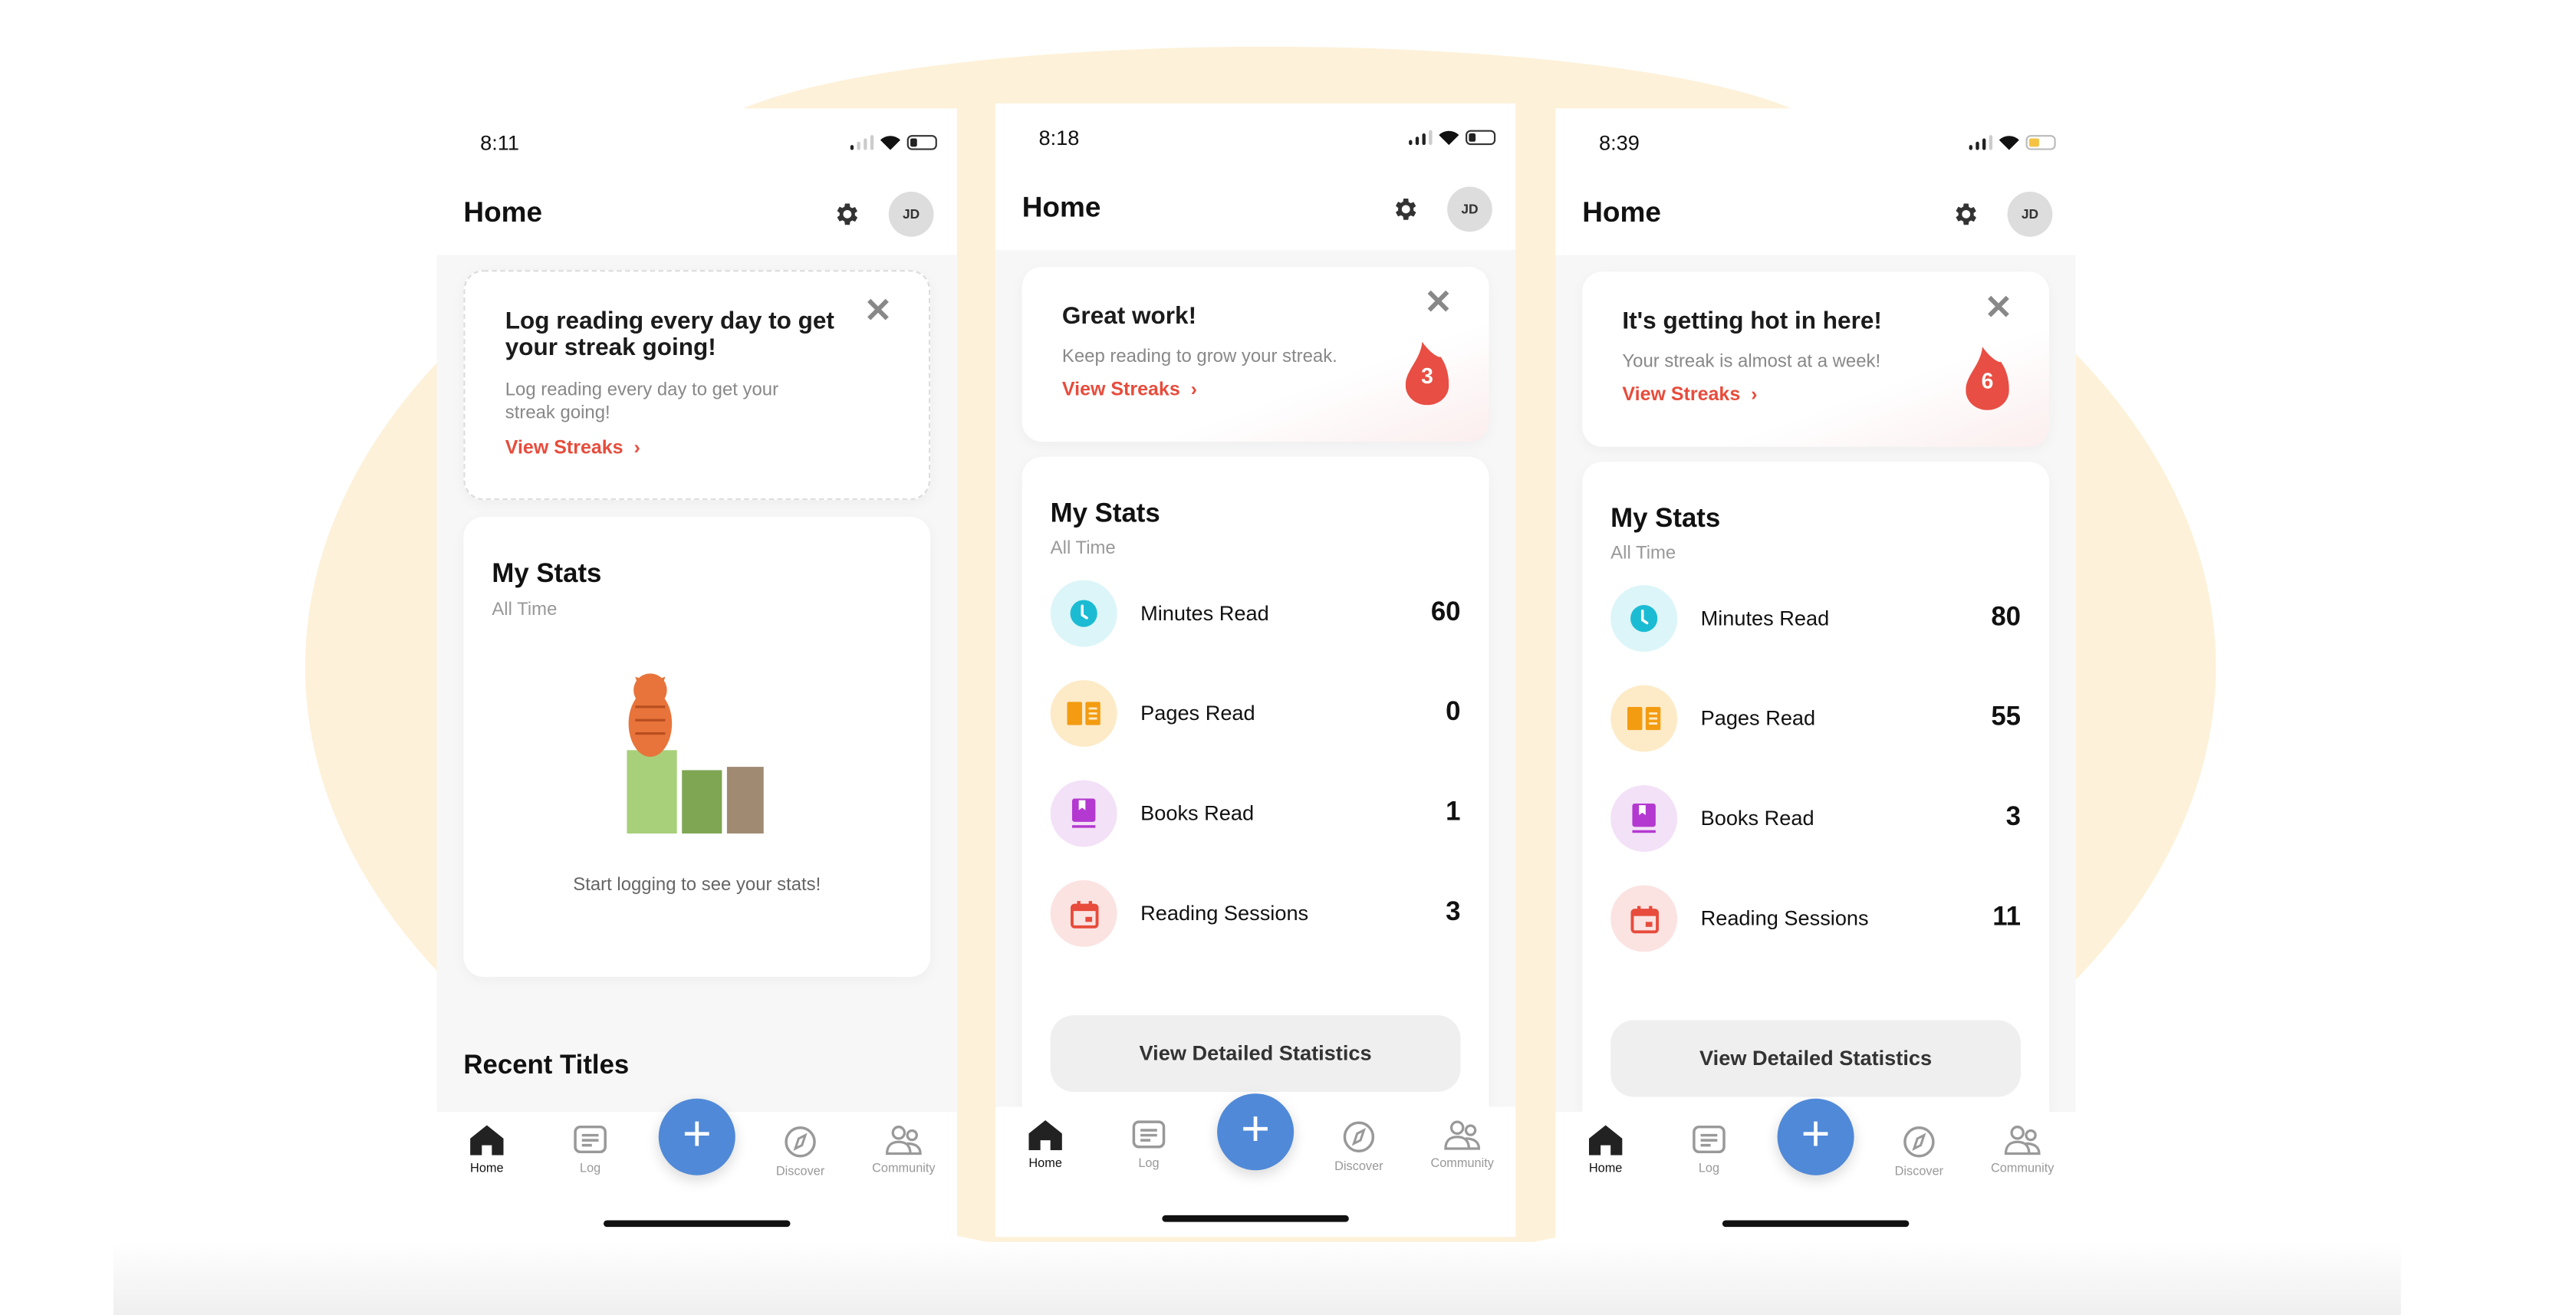 This screenshot has width=2576, height=1315. I want to click on stat-label: Books Read, so click(1197, 813).